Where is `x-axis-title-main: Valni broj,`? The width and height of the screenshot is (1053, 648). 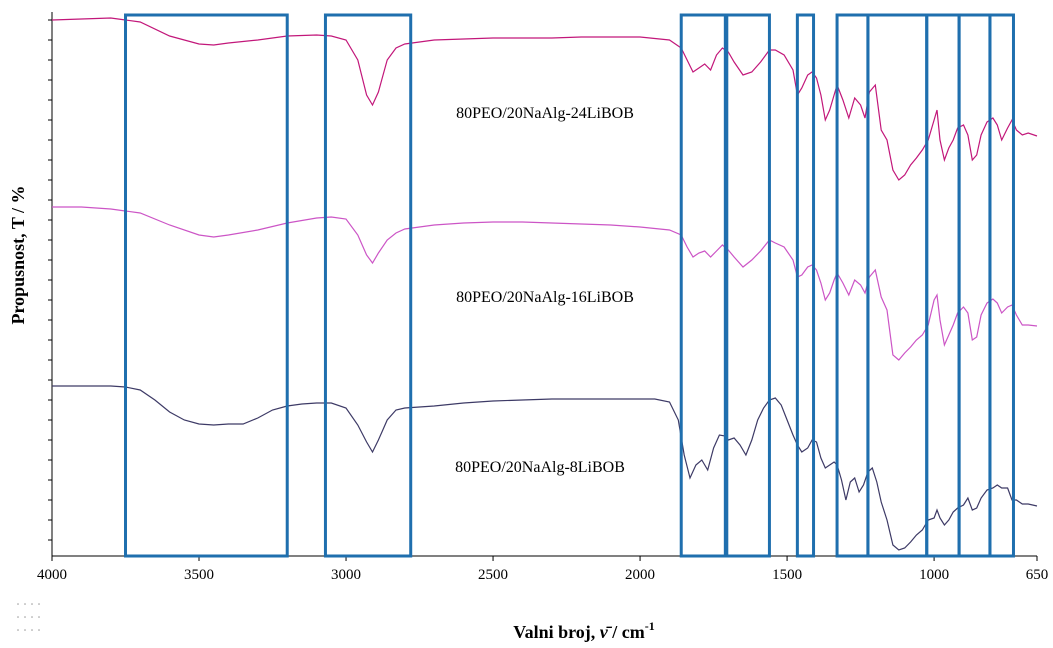
x-axis-title-main: Valni broj, is located at coordinates (556, 632).